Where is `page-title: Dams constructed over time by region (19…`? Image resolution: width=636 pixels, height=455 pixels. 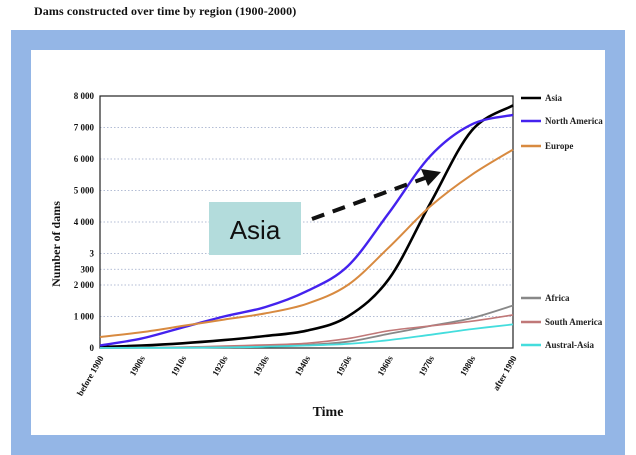
page-title: Dams constructed over time by region (19… is located at coordinates (165, 11).